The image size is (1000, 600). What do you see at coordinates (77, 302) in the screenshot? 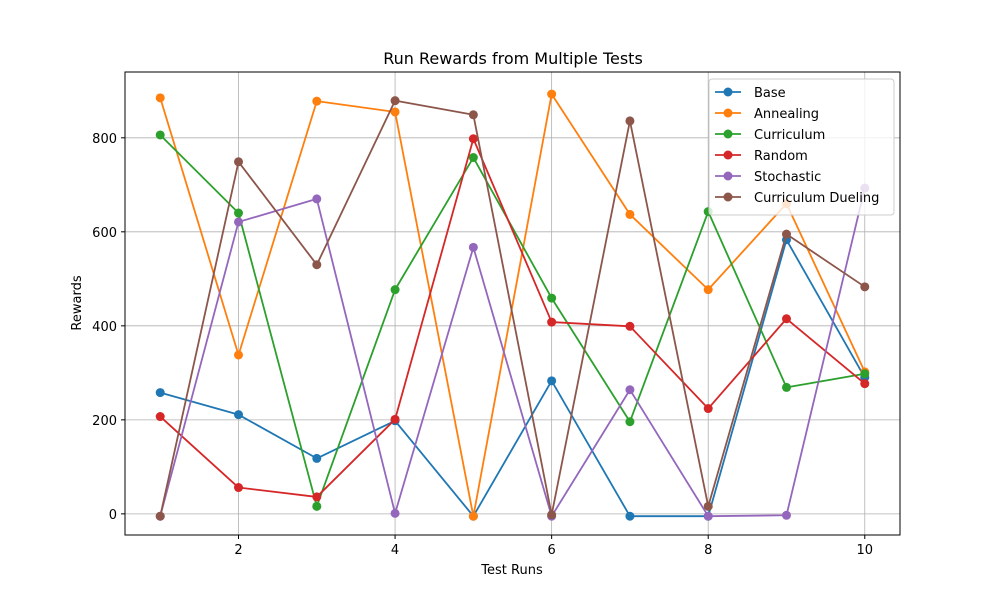
I see `y-axis-label: Rewards` at bounding box center [77, 302].